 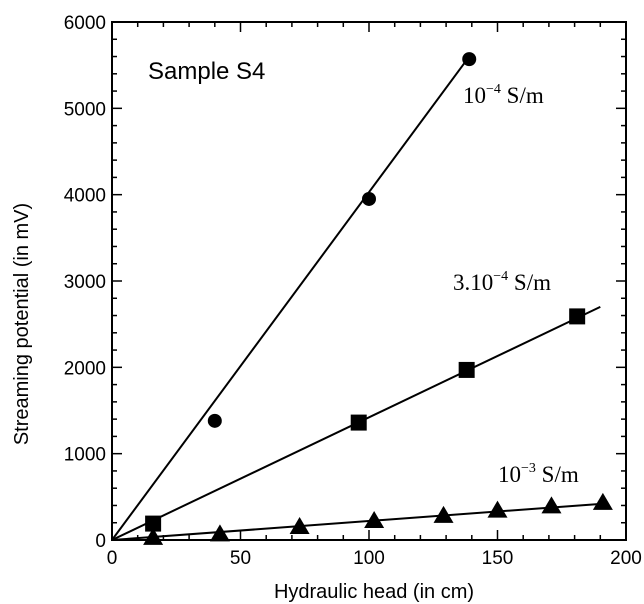 I want to click on series-label-3e-4: 3.10−4 S/m, so click(x=502, y=282).